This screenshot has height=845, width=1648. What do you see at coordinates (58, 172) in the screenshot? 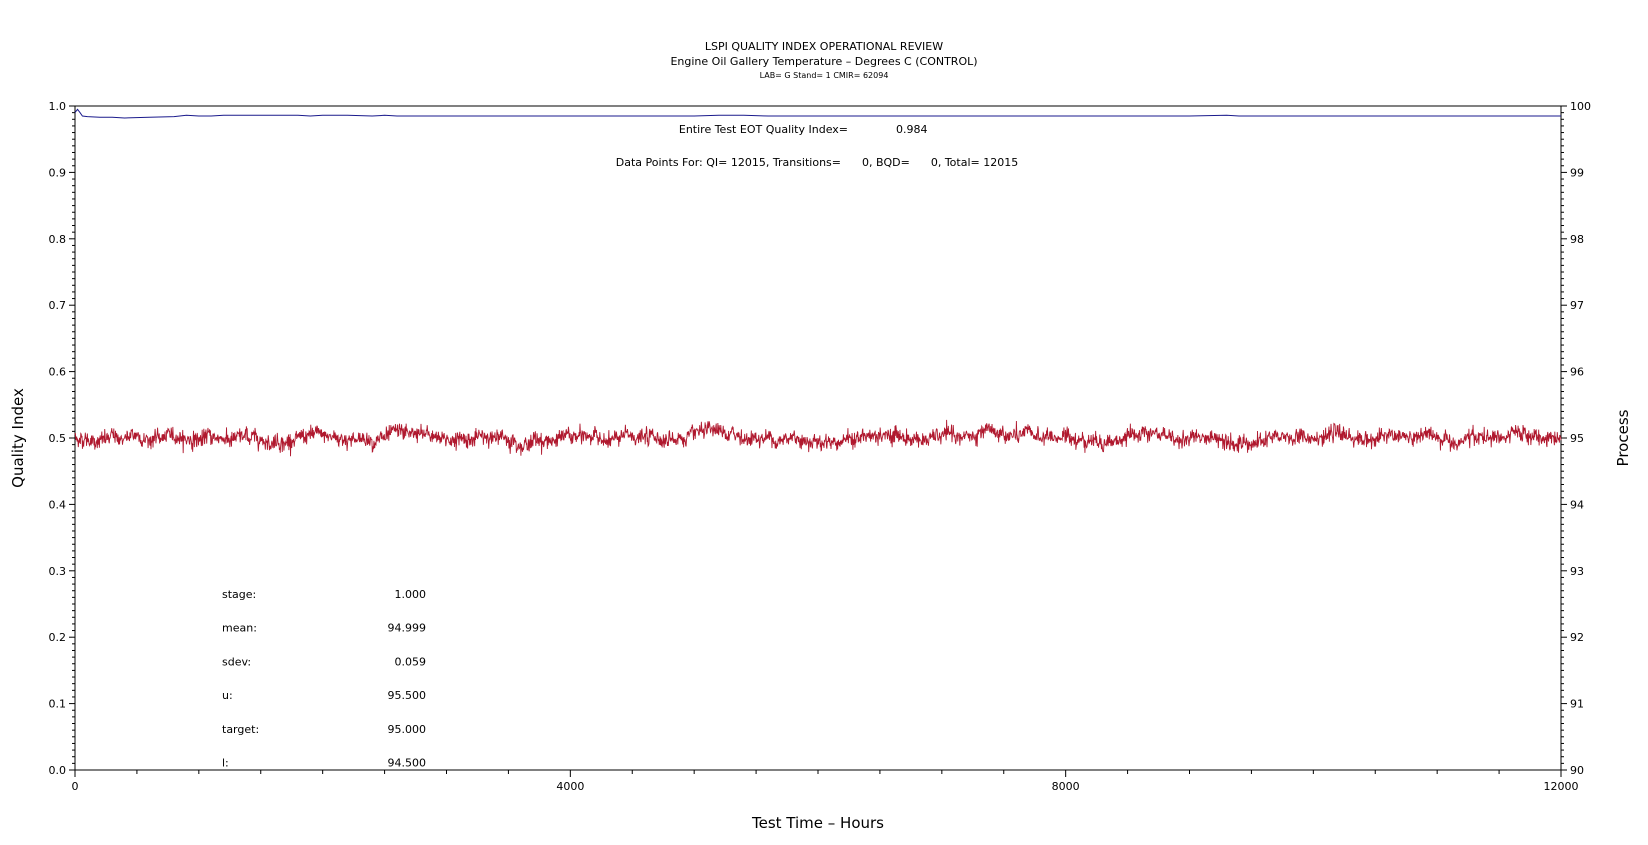
I see `left-tick-label: 0.9` at bounding box center [58, 172].